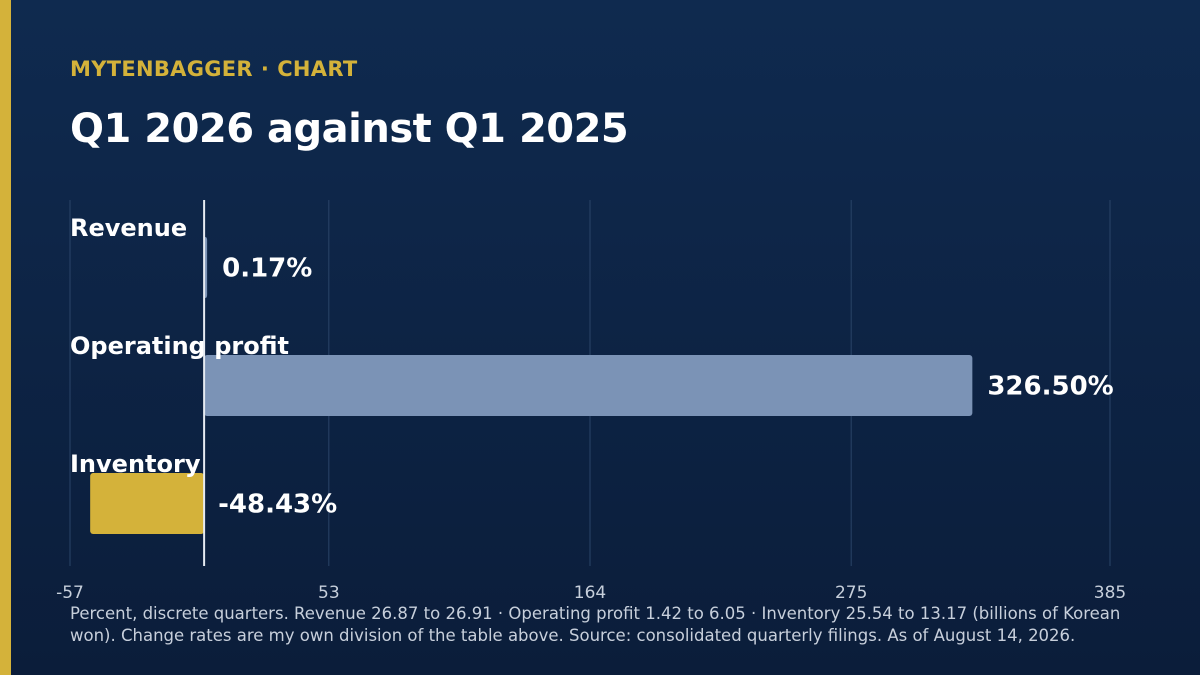 This screenshot has width=1200, height=675. What do you see at coordinates (267, 269) in the screenshot?
I see `data-label: 0.17%` at bounding box center [267, 269].